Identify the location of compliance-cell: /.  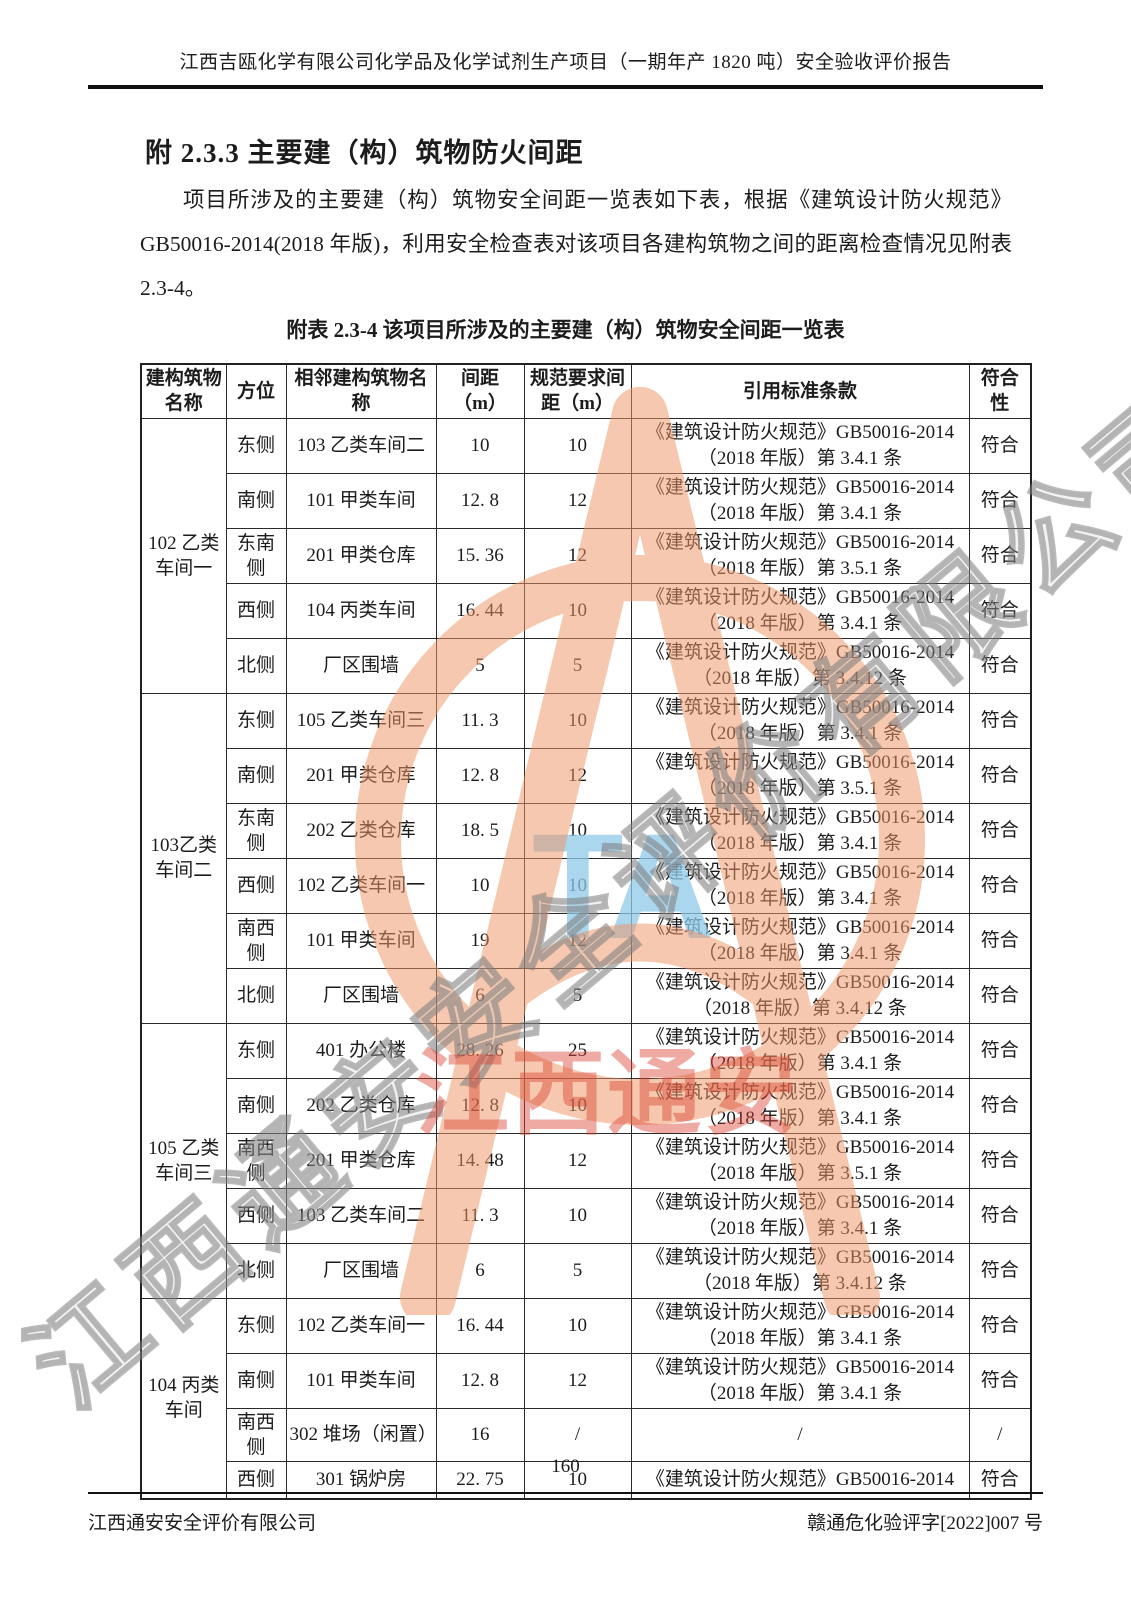
(1000, 1434).